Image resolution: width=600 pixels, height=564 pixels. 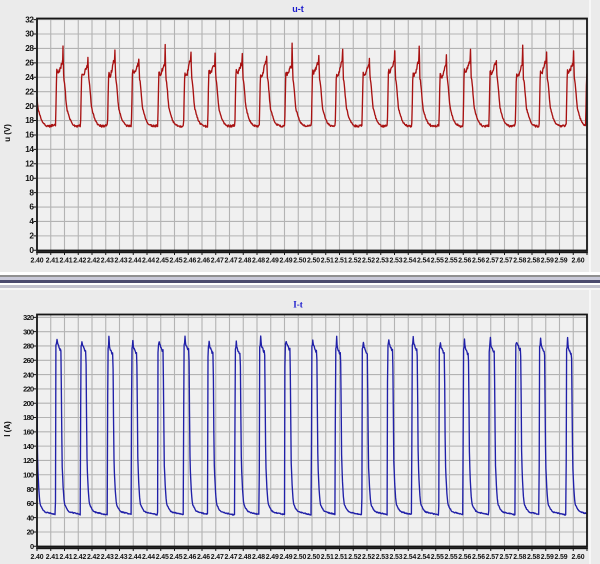 I want to click on svg-text: 300, so click(x=28, y=331).